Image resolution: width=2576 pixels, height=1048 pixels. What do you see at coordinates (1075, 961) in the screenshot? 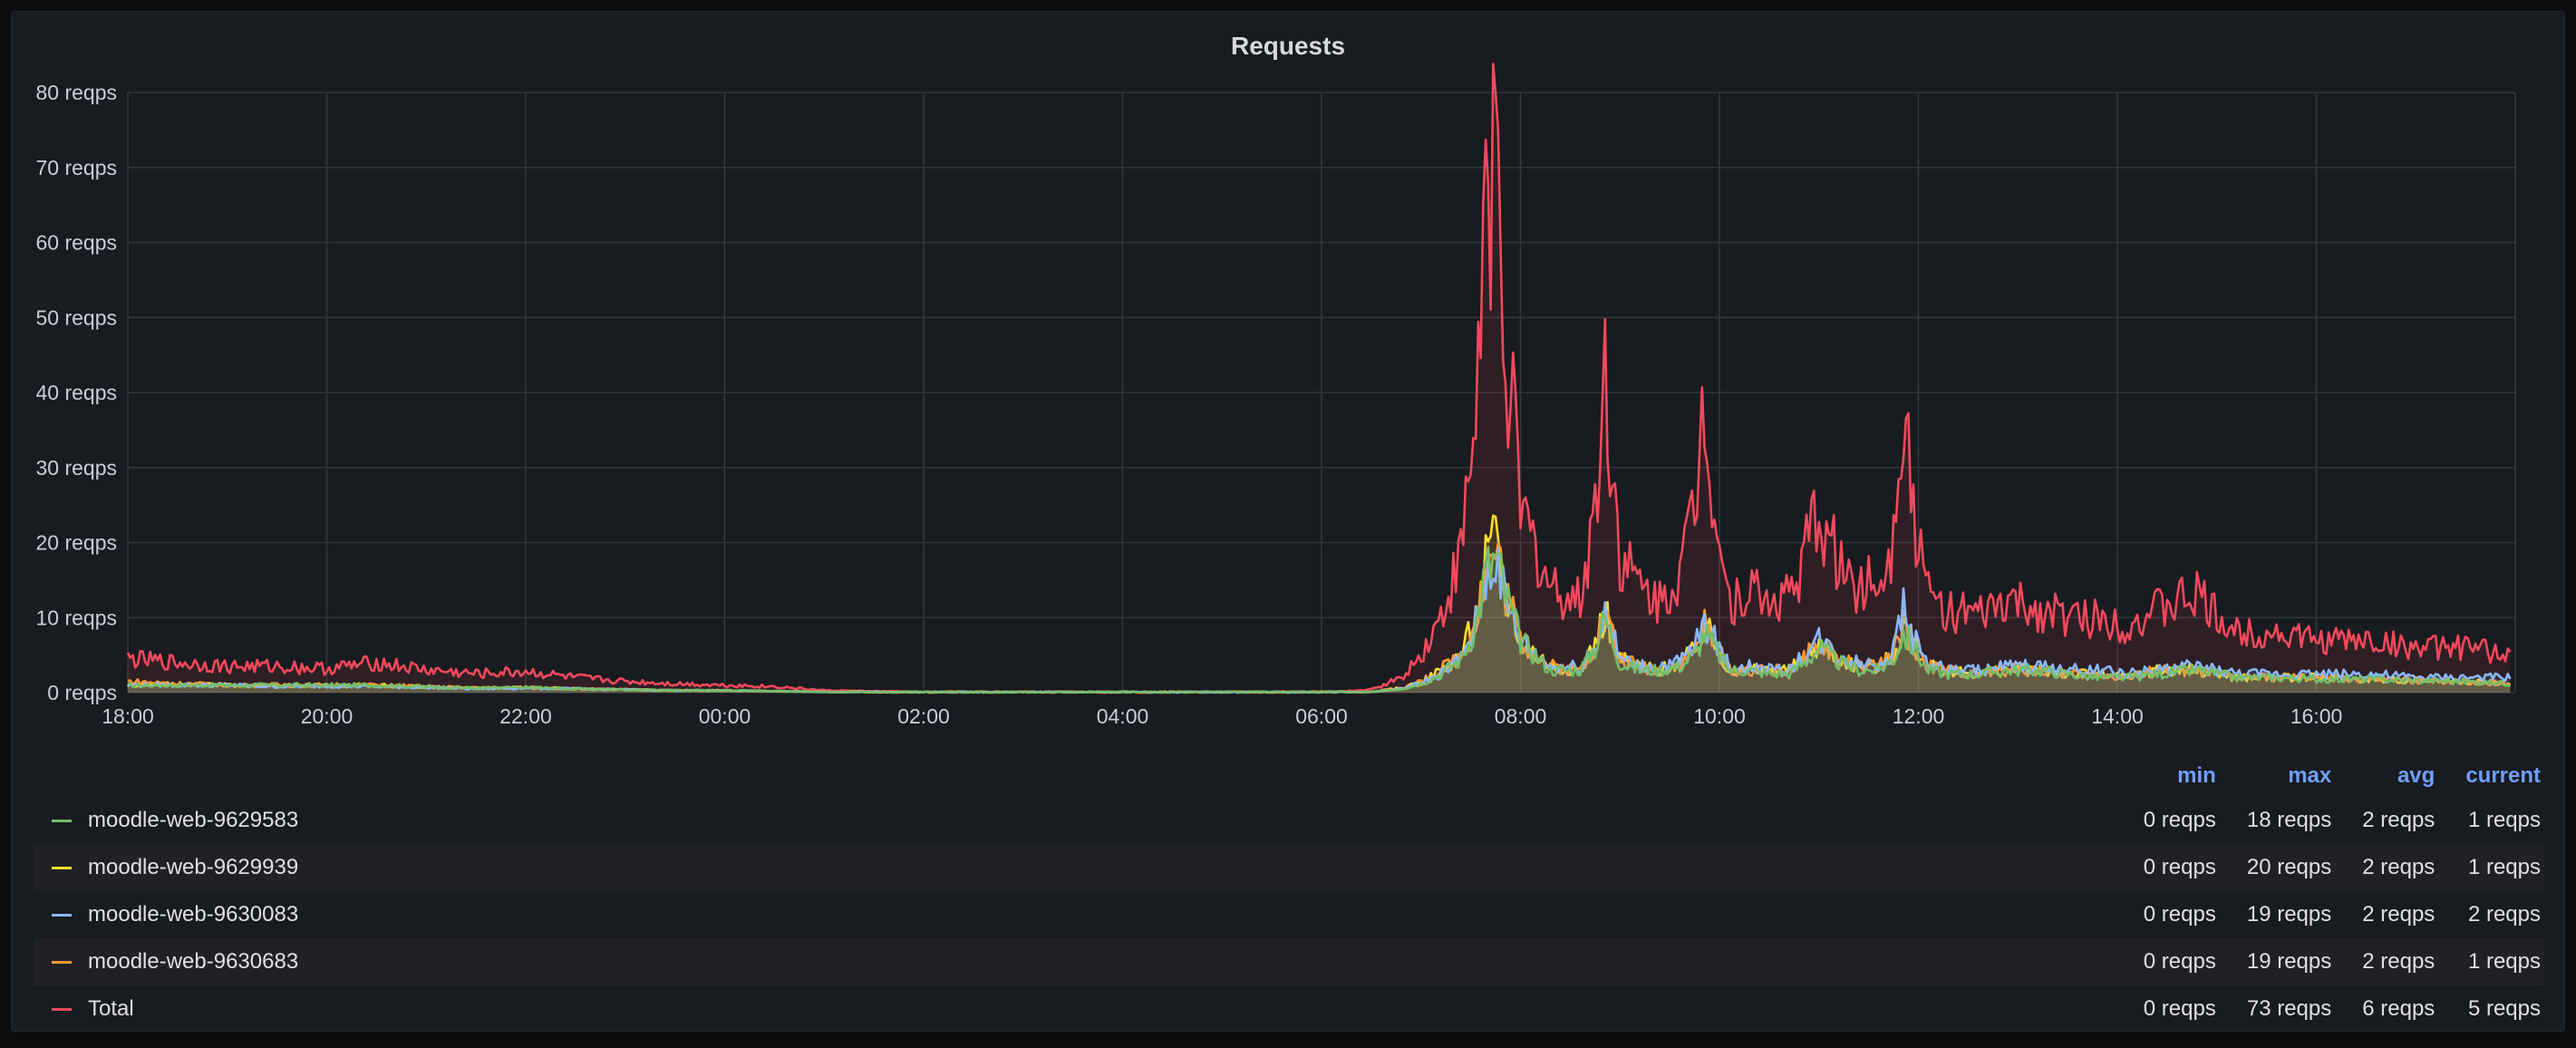
I see `legend-series-name: moodle-web-9630683` at bounding box center [1075, 961].